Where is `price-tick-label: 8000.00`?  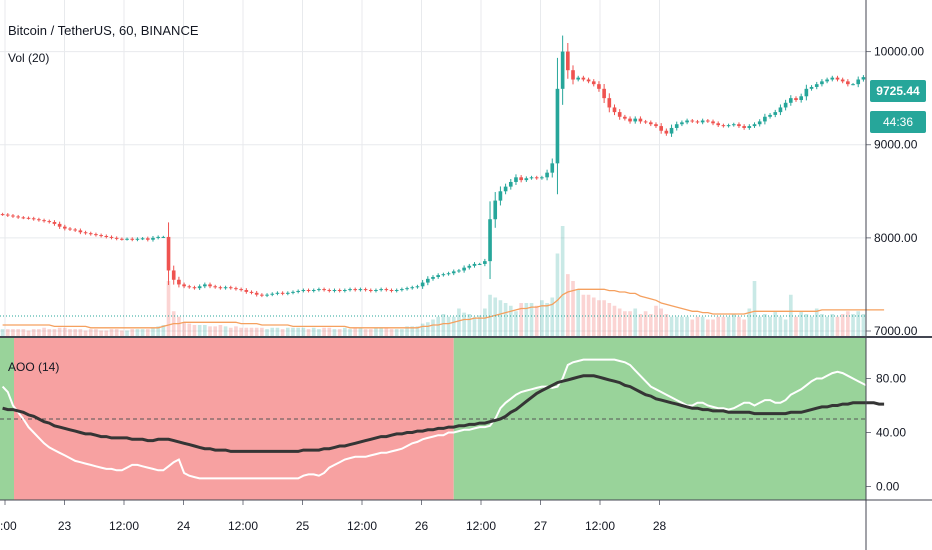 price-tick-label: 8000.00 is located at coordinates (896, 238).